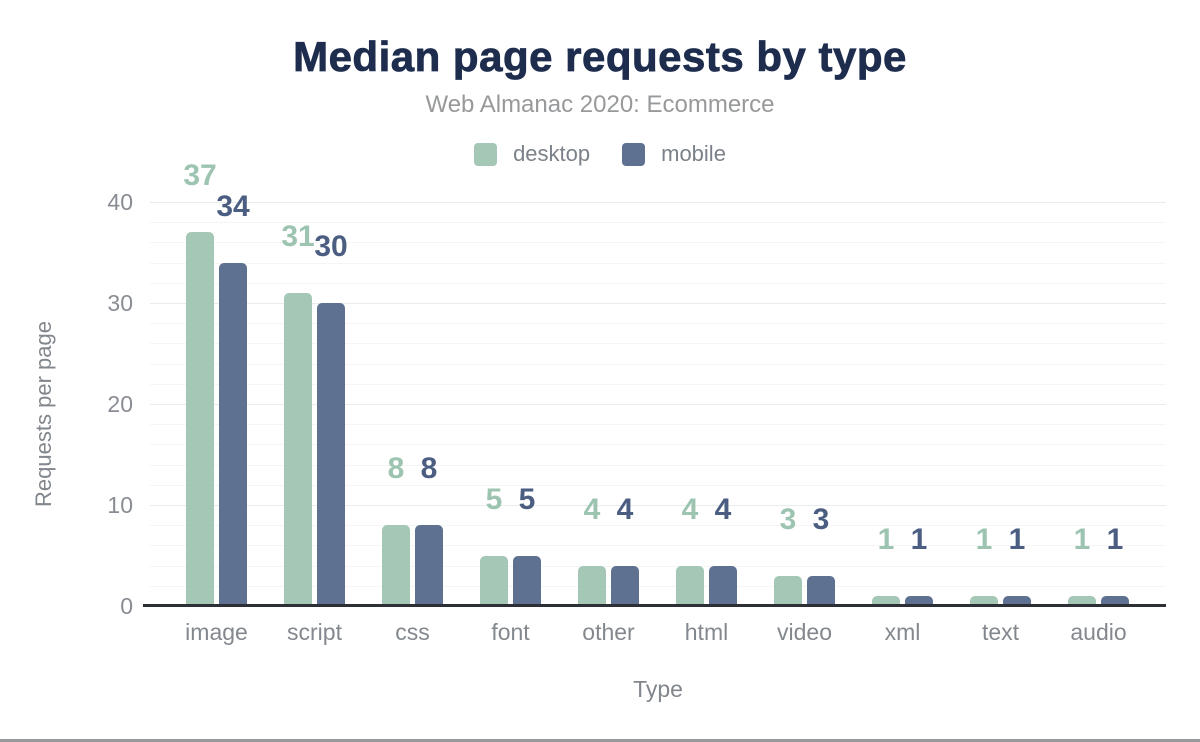 The width and height of the screenshot is (1200, 742). I want to click on mobile-value-label-css: 8, so click(429, 469).